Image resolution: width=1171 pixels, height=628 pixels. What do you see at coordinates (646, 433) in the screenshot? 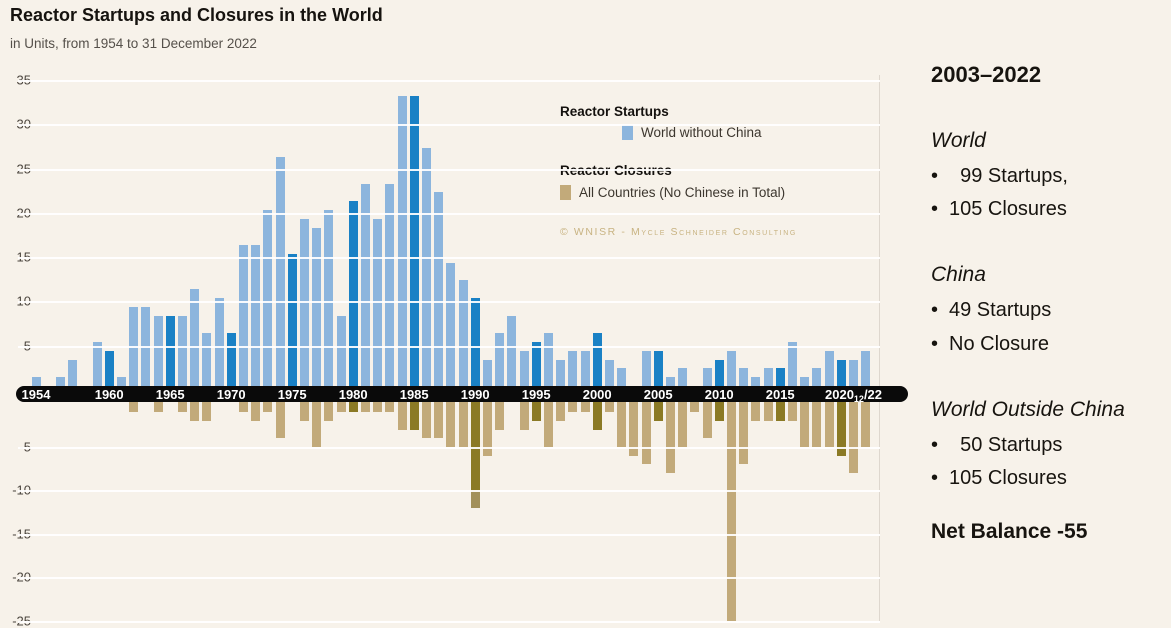
I see `closure-bar-2004` at bounding box center [646, 433].